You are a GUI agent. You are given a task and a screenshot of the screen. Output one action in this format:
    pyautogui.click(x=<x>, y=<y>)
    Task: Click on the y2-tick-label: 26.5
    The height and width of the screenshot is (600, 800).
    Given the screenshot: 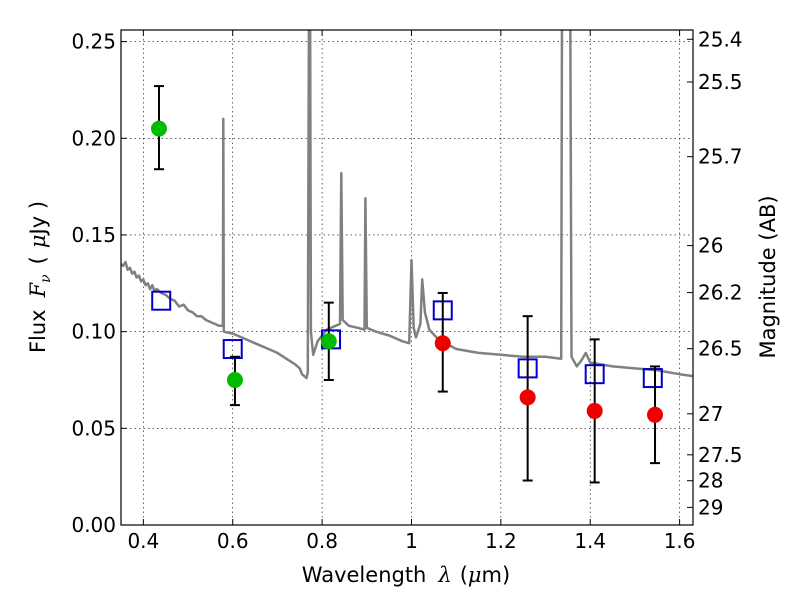 What is the action you would take?
    pyautogui.click(x=720, y=349)
    